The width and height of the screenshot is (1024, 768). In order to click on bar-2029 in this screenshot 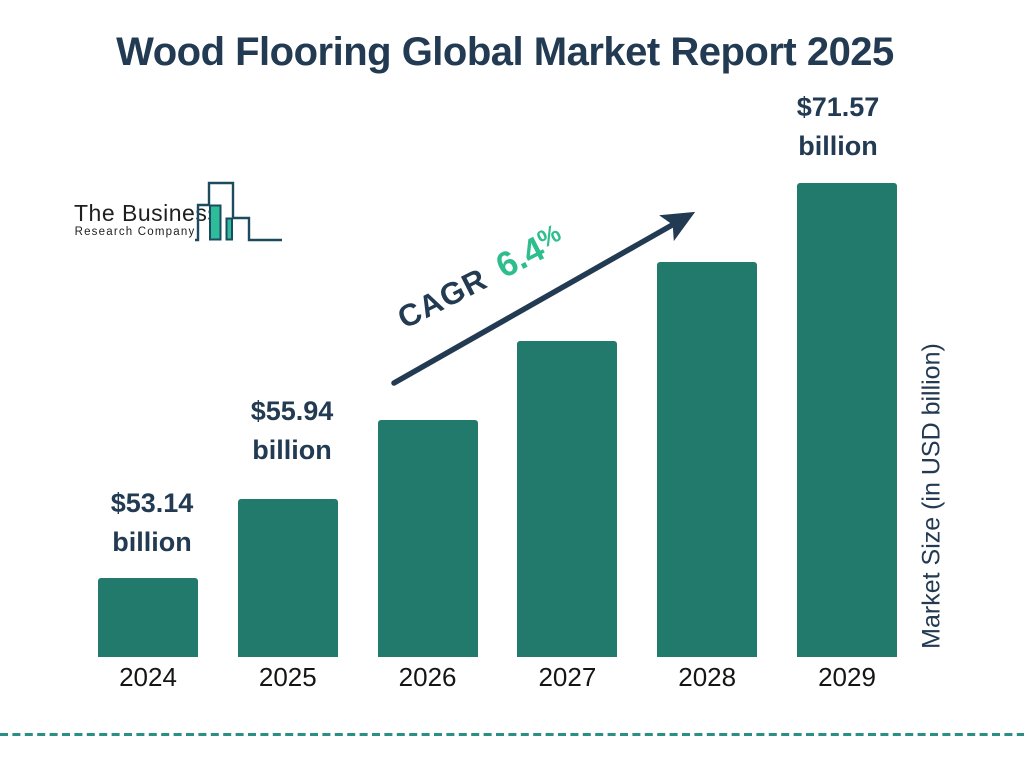, I will do `click(846, 420)`.